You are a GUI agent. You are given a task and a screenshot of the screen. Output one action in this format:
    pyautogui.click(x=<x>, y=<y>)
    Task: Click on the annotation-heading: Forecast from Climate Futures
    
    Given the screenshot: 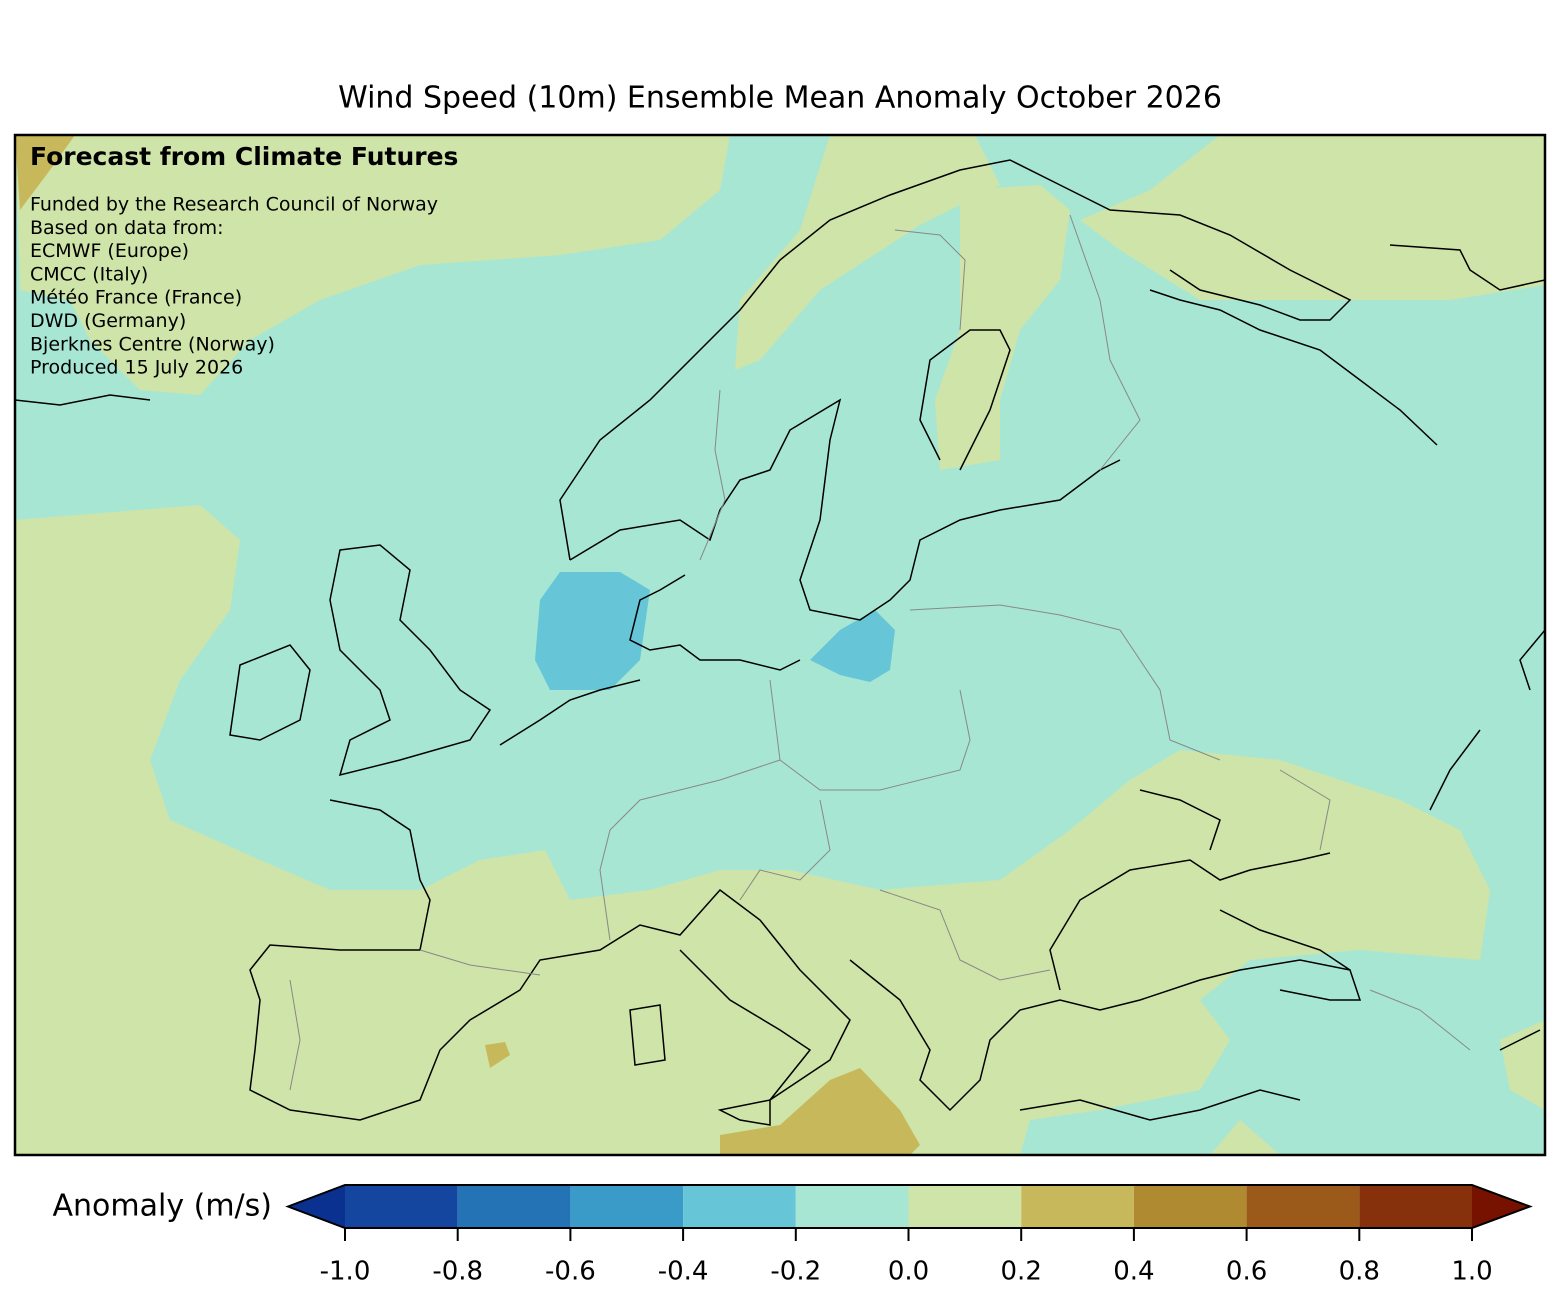 What is the action you would take?
    pyautogui.click(x=244, y=156)
    